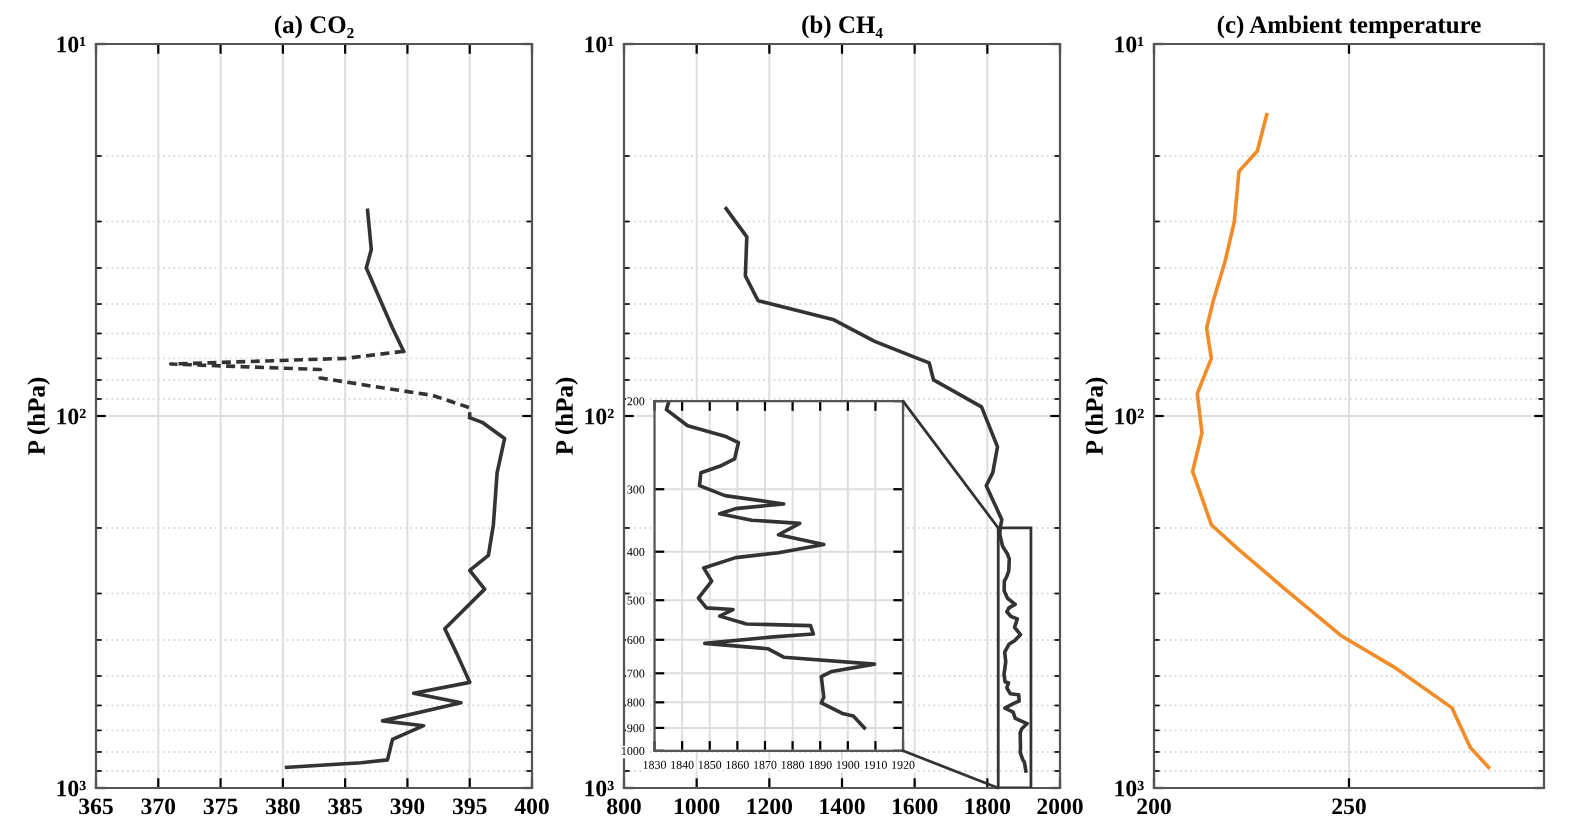 This screenshot has height=830, width=1574. I want to click on x-tick-label: 1600, so click(915, 806).